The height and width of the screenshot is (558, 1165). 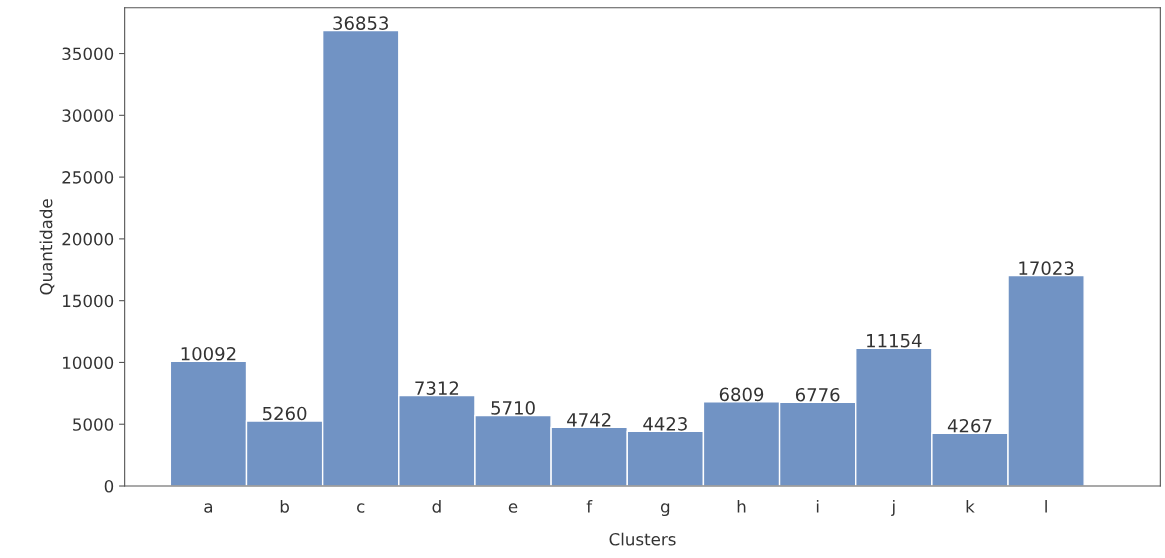 I want to click on data-label: 7312, so click(x=437, y=388).